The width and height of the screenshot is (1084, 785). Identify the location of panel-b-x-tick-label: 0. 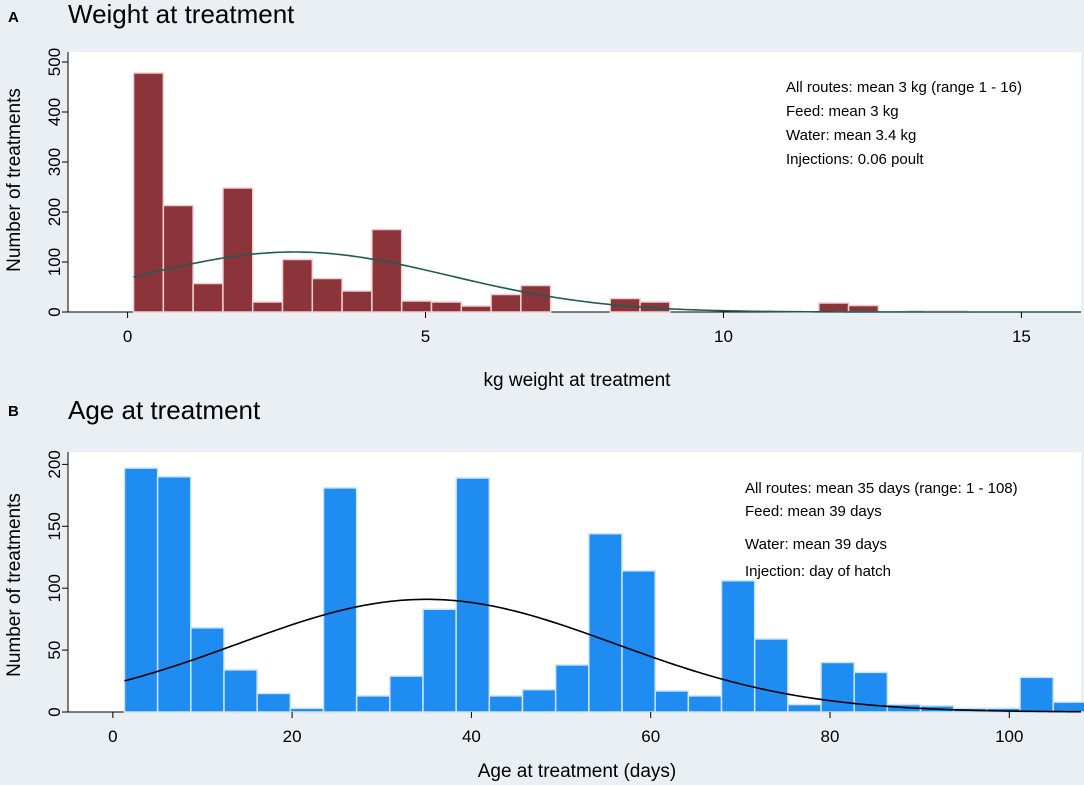
(112, 736).